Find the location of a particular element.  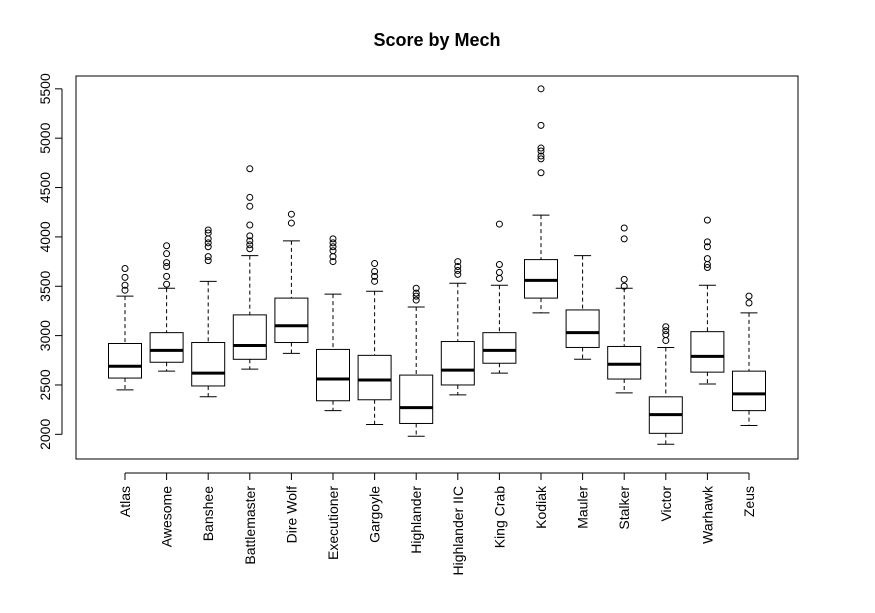

box-battlemaster is located at coordinates (249, 267).